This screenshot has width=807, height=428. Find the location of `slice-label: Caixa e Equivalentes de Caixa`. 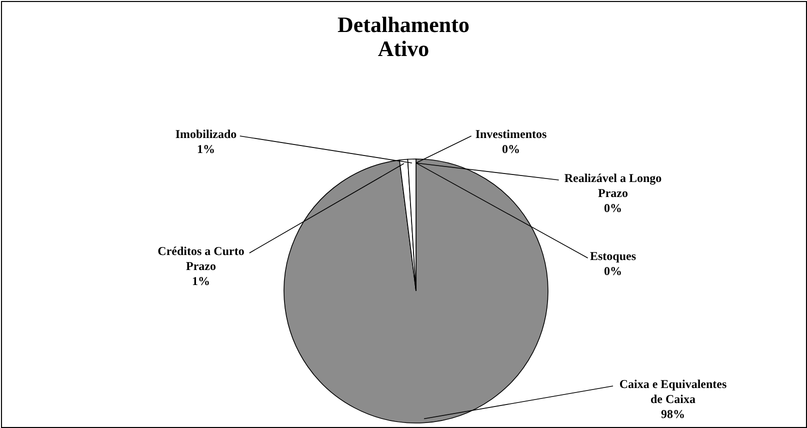

slice-label: Caixa e Equivalentes de Caixa is located at coordinates (673, 391).